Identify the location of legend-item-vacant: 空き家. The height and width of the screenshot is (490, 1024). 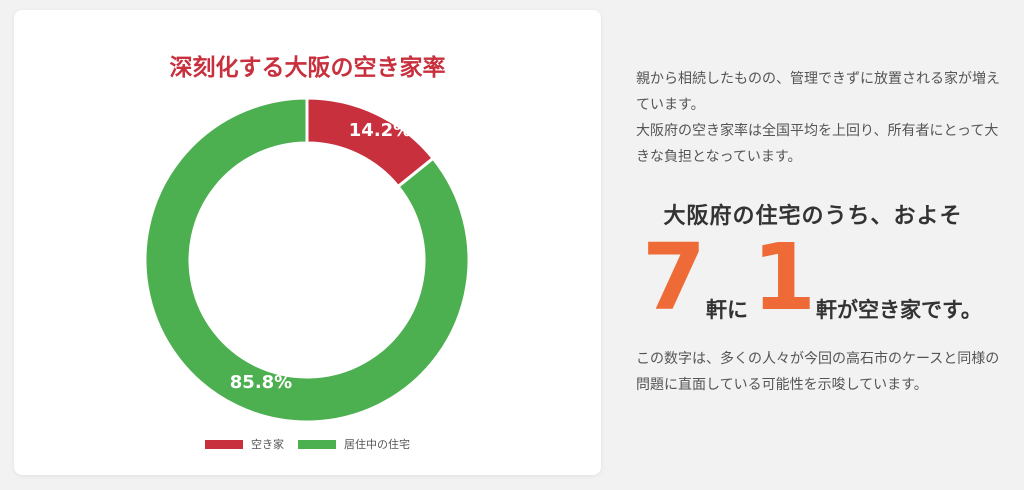
(244, 444).